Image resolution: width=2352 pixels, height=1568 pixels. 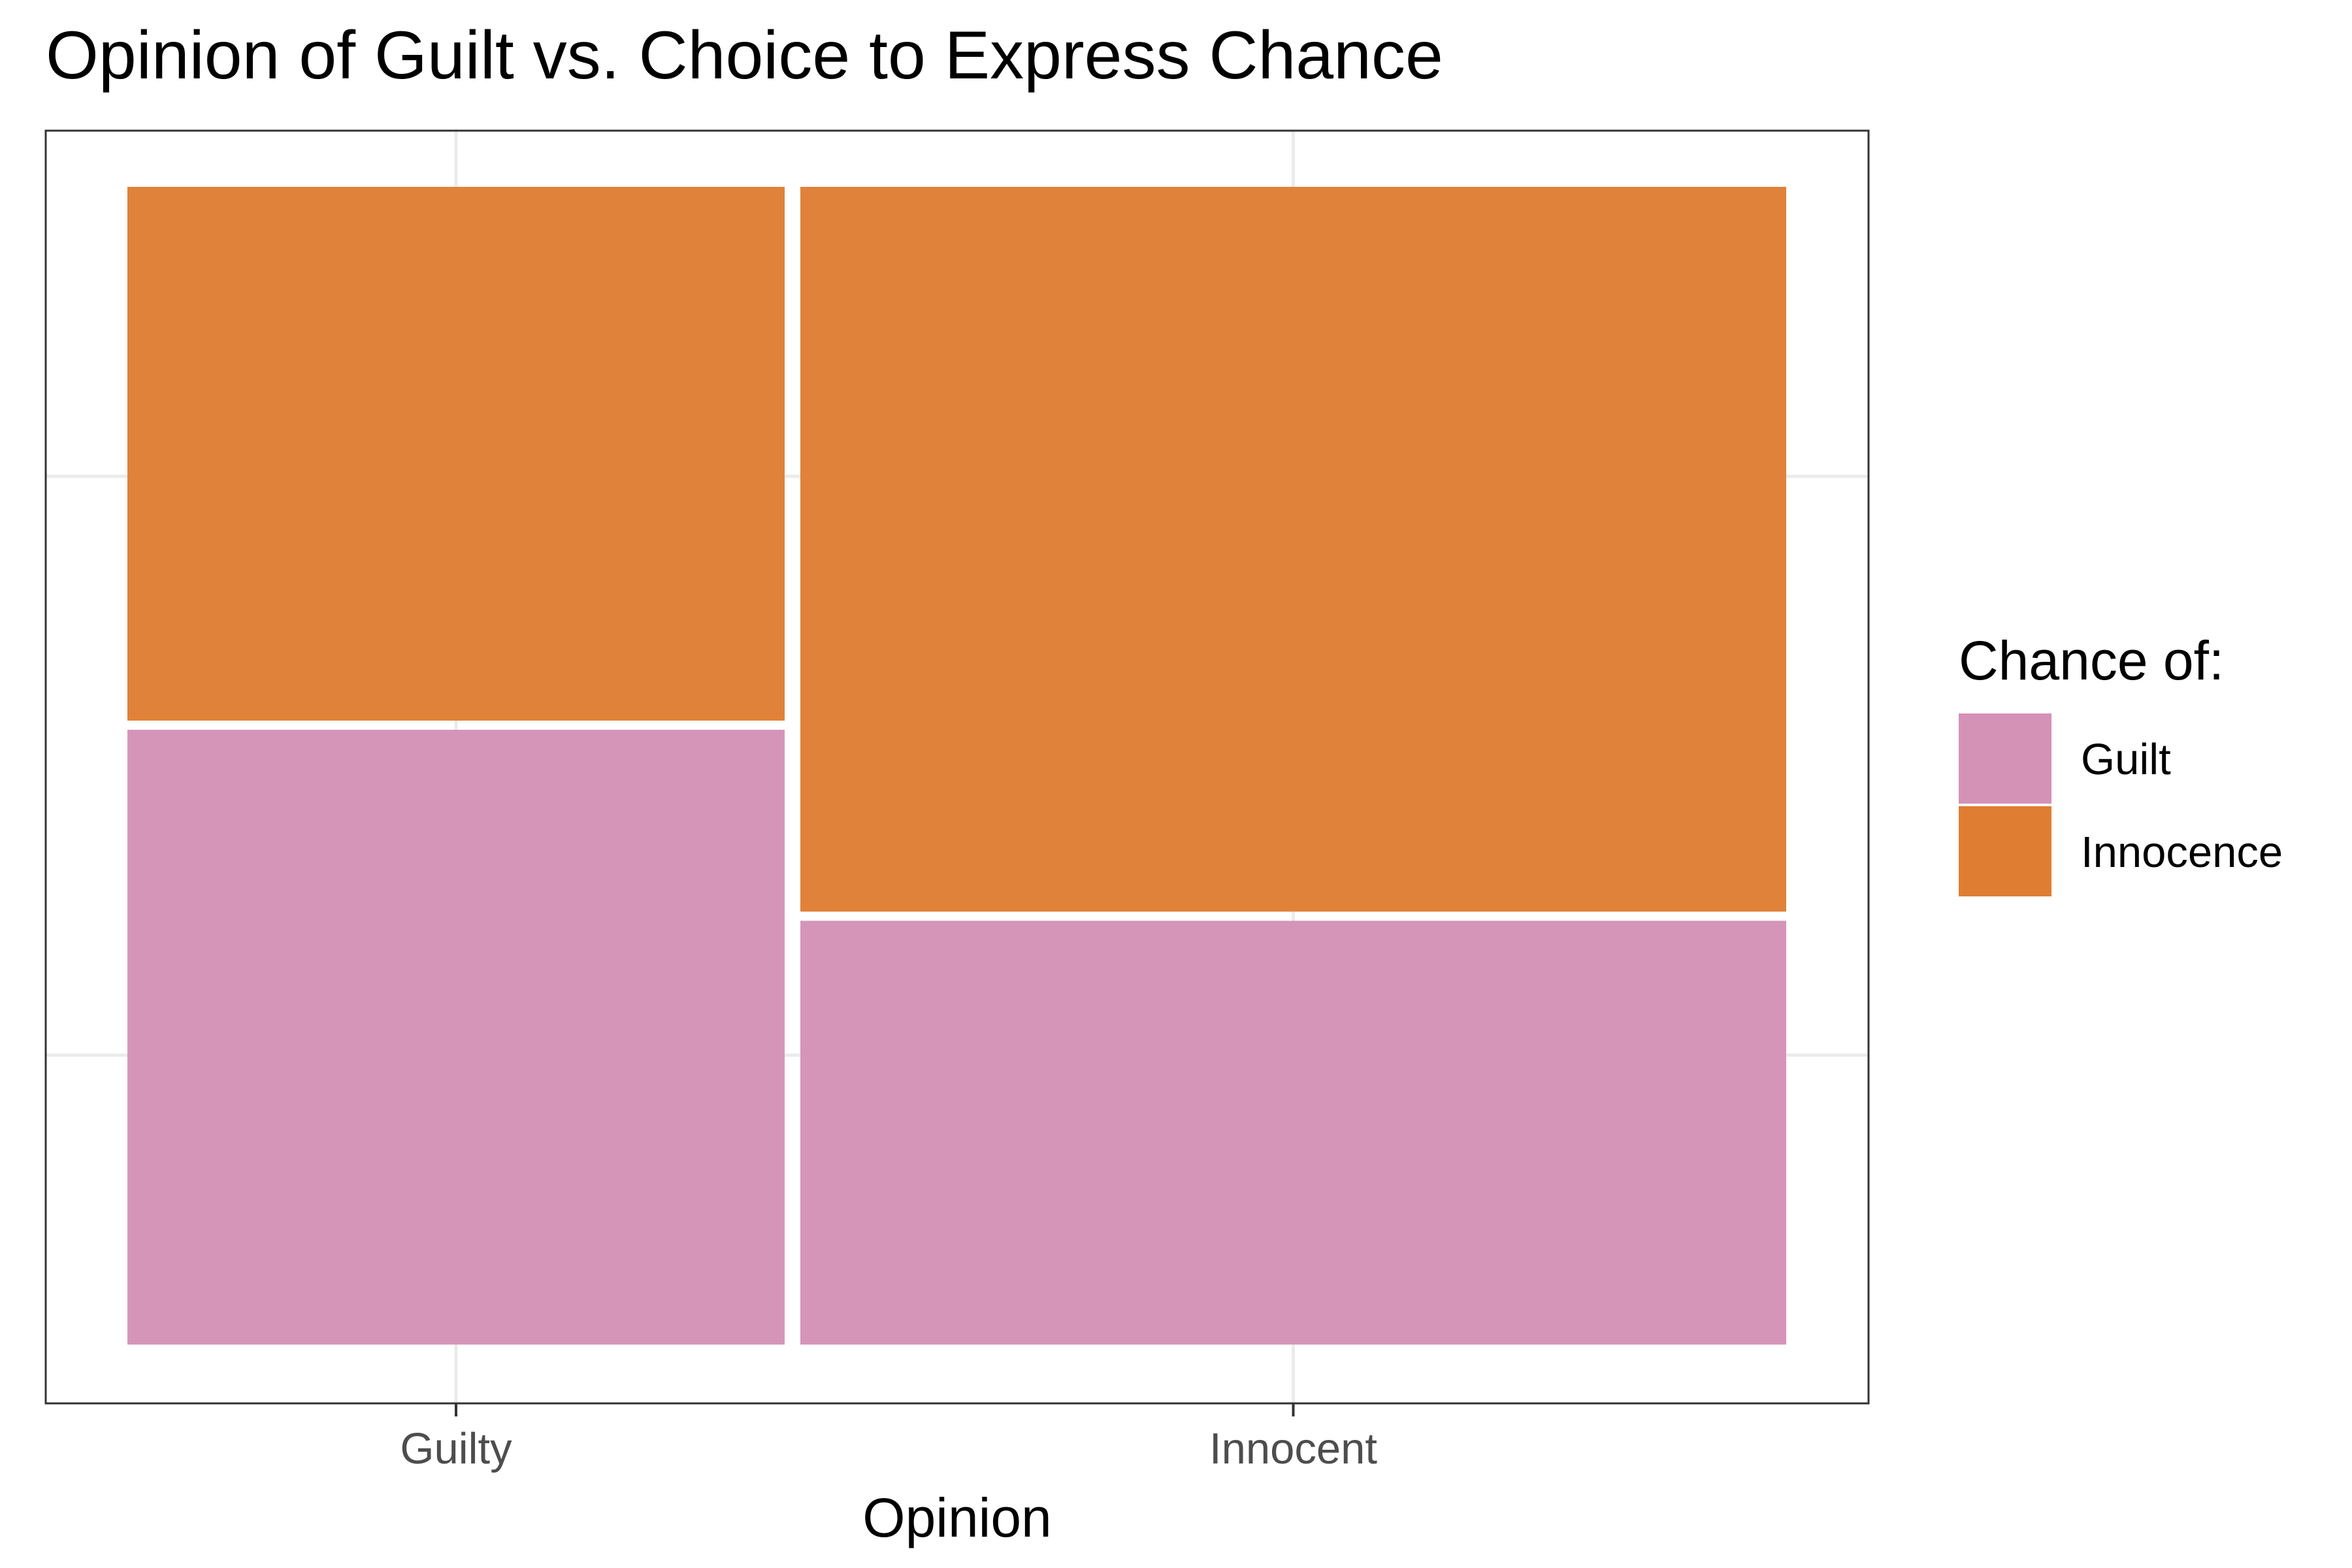 What do you see at coordinates (1293, 1133) in the screenshot?
I see `tile-innocent-guilt` at bounding box center [1293, 1133].